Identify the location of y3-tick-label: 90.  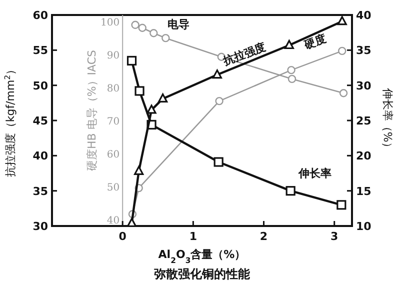
(113, 56).